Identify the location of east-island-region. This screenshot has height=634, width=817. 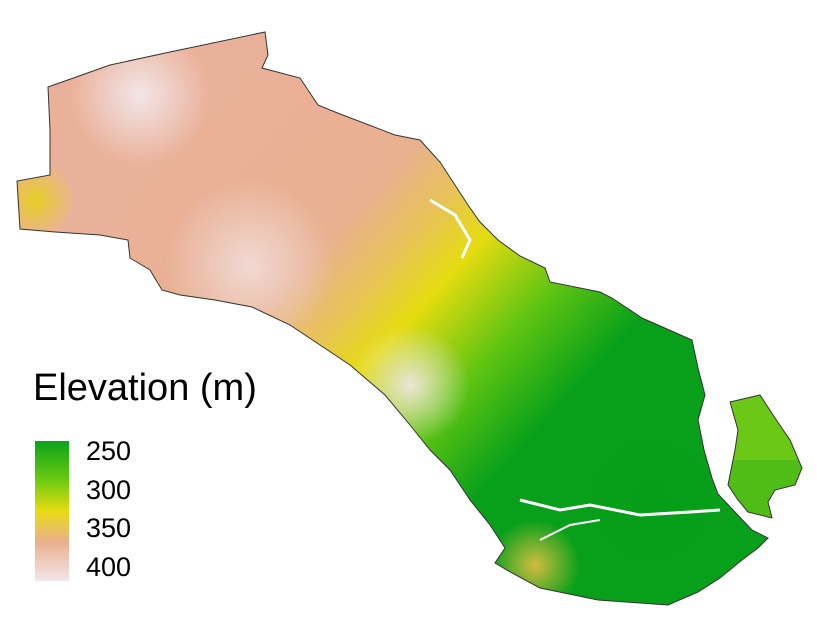
(765, 456).